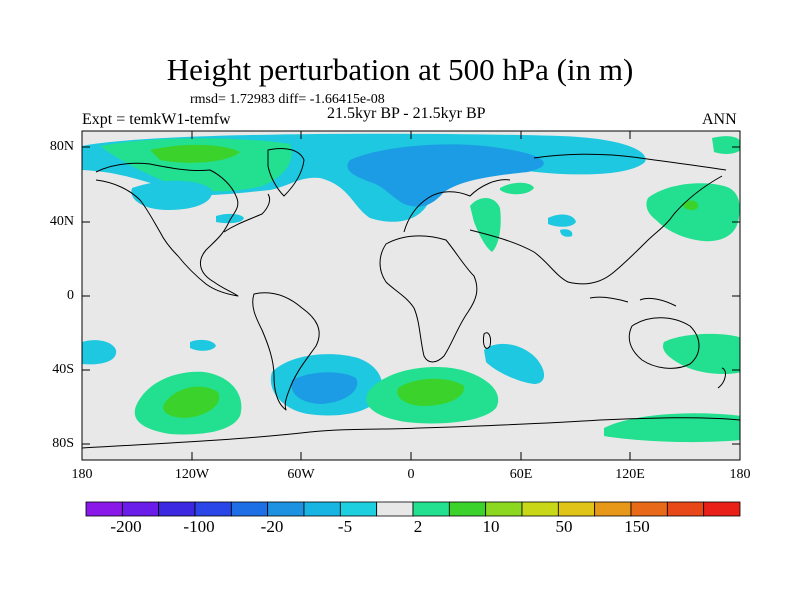 The width and height of the screenshot is (800, 600). What do you see at coordinates (721, 378) in the screenshot?
I see `coast-new-zealand` at bounding box center [721, 378].